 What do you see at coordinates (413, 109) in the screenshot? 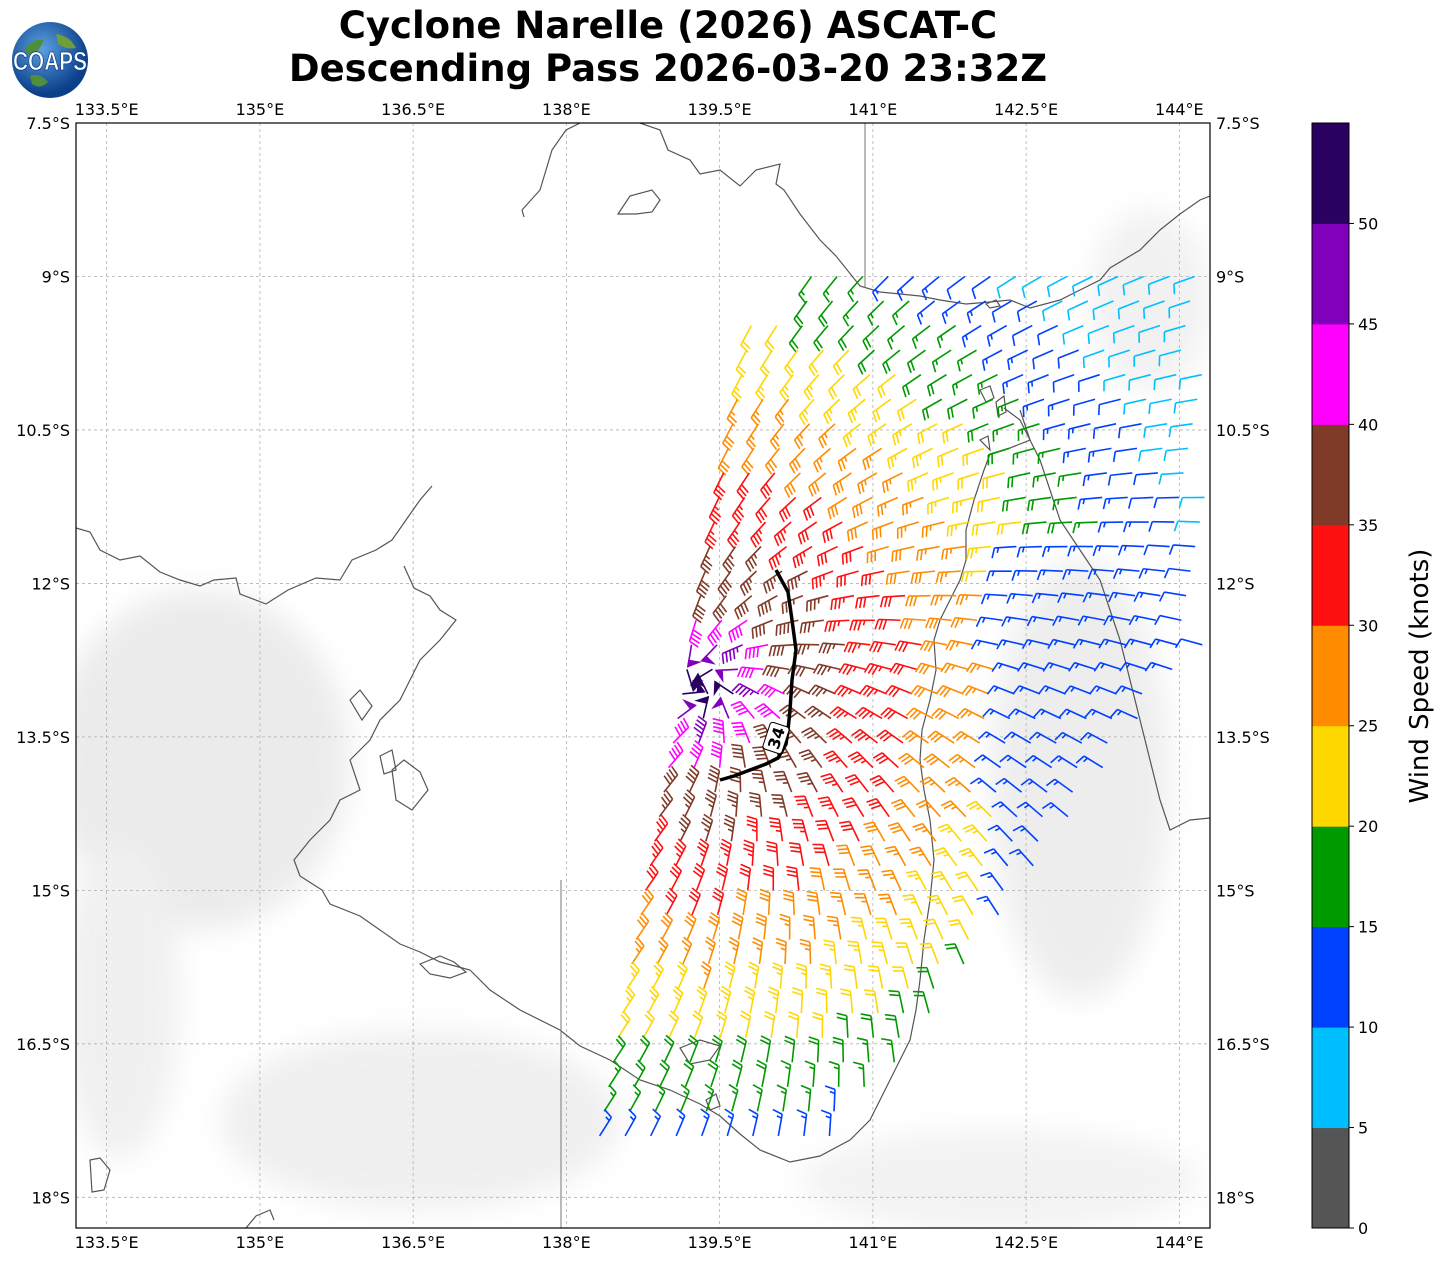
I see `lon-tick-label-top: 136.5°E` at bounding box center [413, 109].